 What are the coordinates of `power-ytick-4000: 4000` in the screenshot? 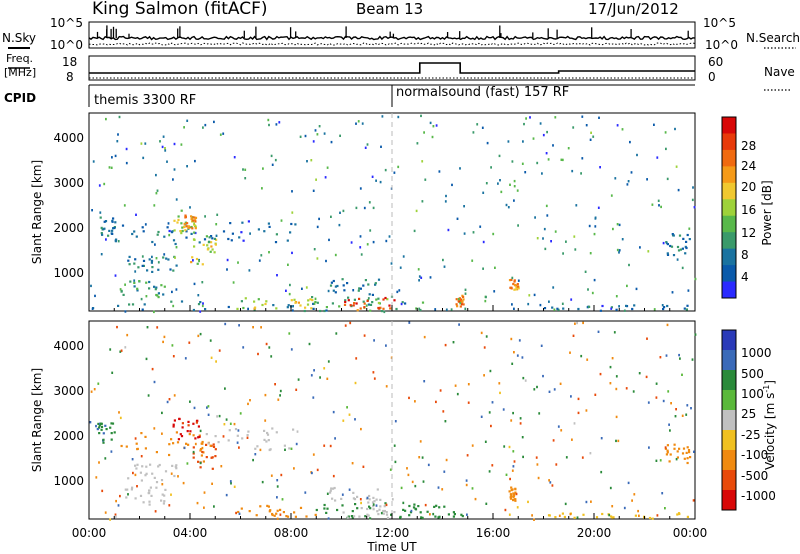 It's located at (68, 138).